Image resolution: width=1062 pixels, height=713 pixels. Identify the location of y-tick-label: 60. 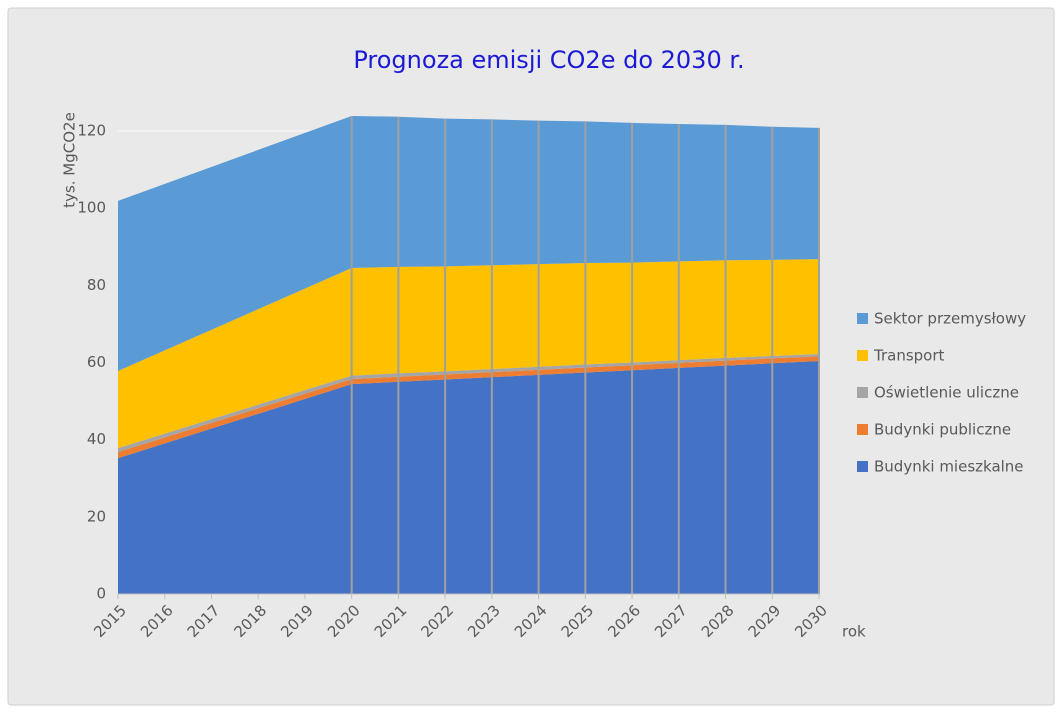
(96, 362).